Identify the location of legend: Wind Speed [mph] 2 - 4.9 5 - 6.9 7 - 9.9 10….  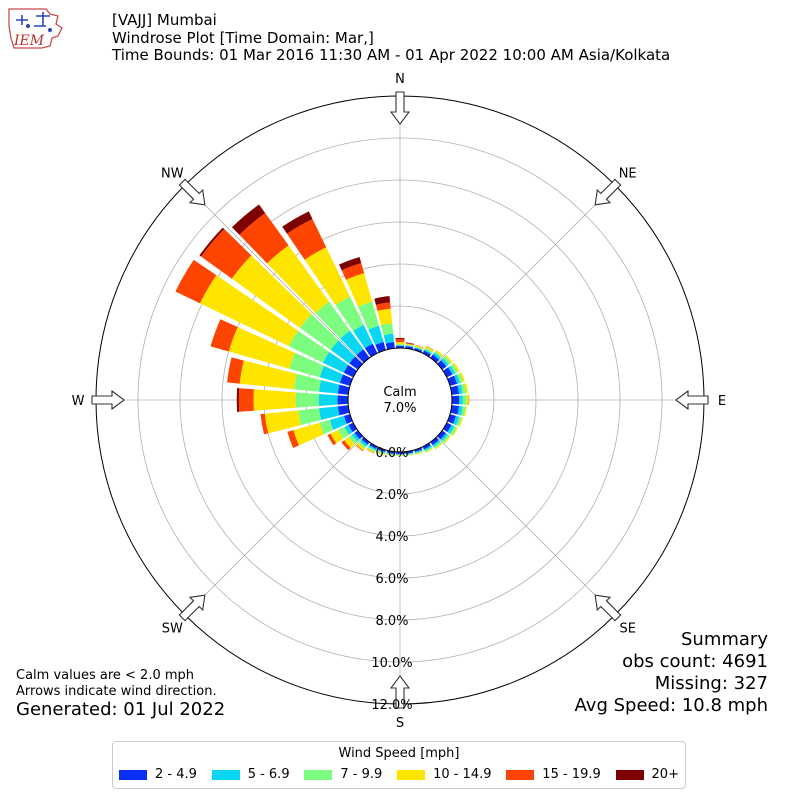
(399, 765).